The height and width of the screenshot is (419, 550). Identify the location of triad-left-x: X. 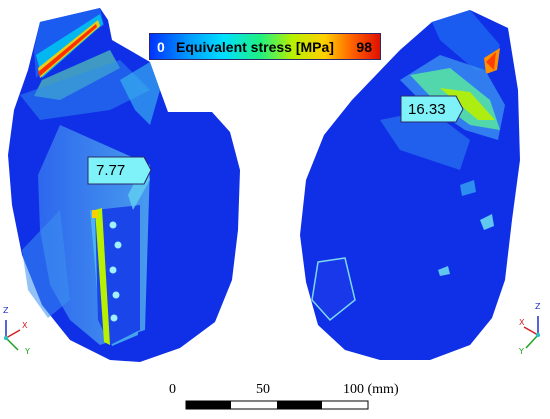
(25, 325).